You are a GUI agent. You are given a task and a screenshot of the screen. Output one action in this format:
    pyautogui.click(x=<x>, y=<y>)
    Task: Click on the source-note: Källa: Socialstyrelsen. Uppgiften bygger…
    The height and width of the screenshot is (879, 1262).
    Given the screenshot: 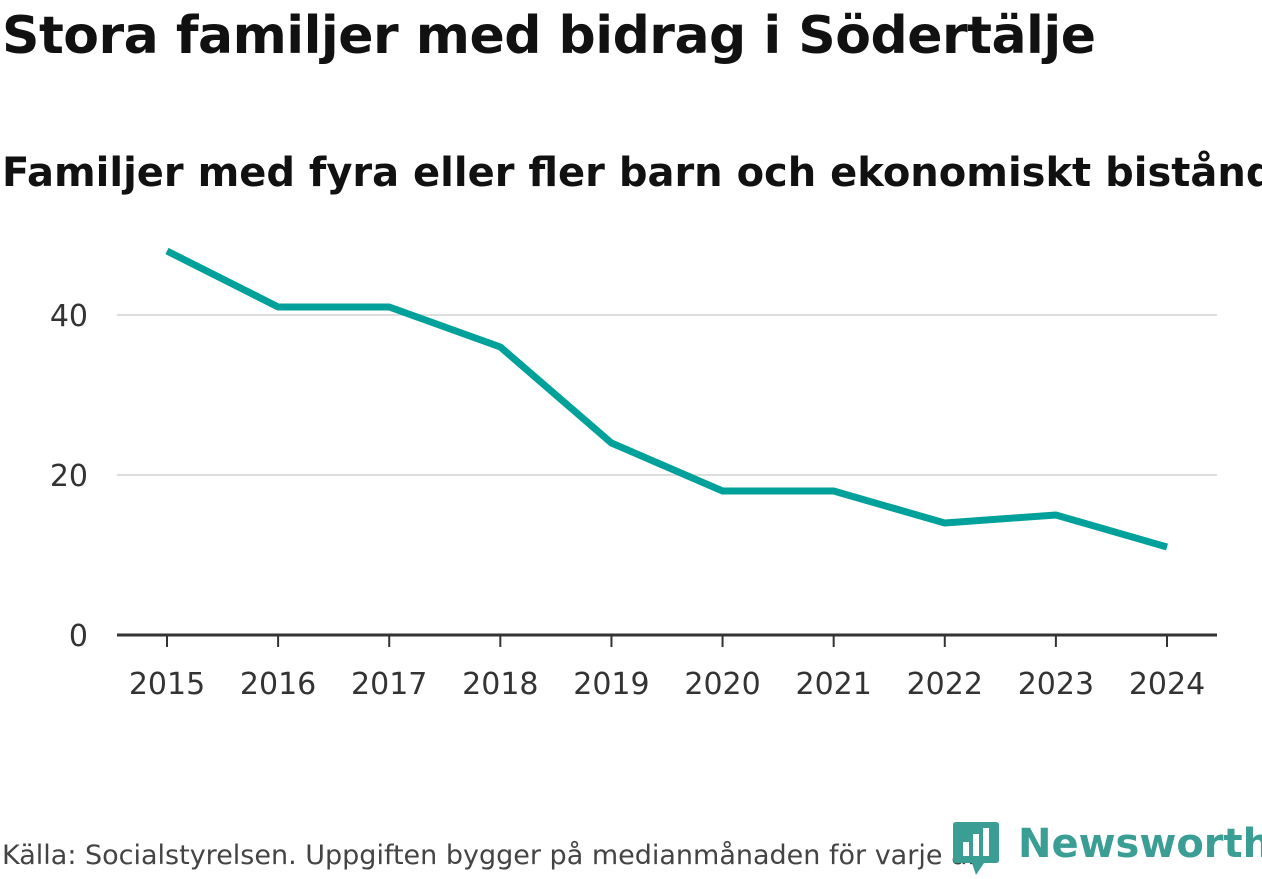 What is the action you would take?
    pyautogui.click(x=490, y=855)
    